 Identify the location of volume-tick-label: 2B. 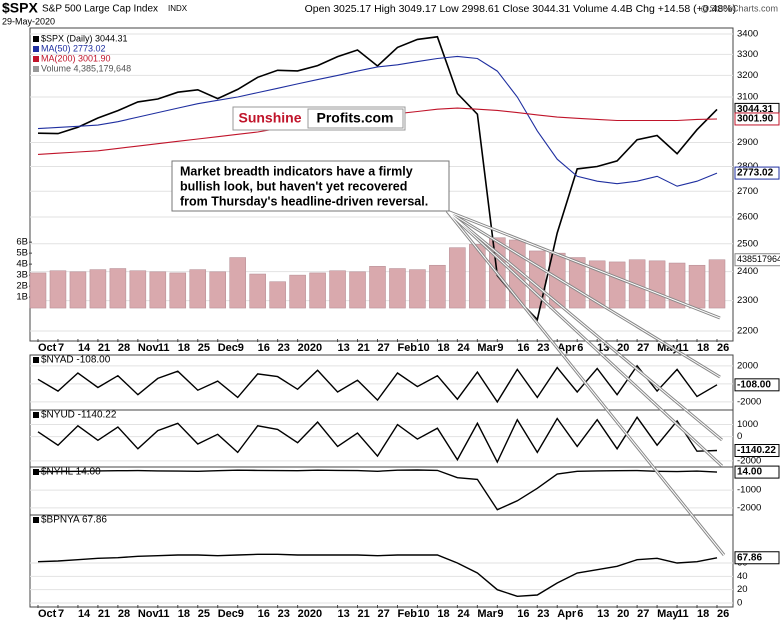
(22, 286).